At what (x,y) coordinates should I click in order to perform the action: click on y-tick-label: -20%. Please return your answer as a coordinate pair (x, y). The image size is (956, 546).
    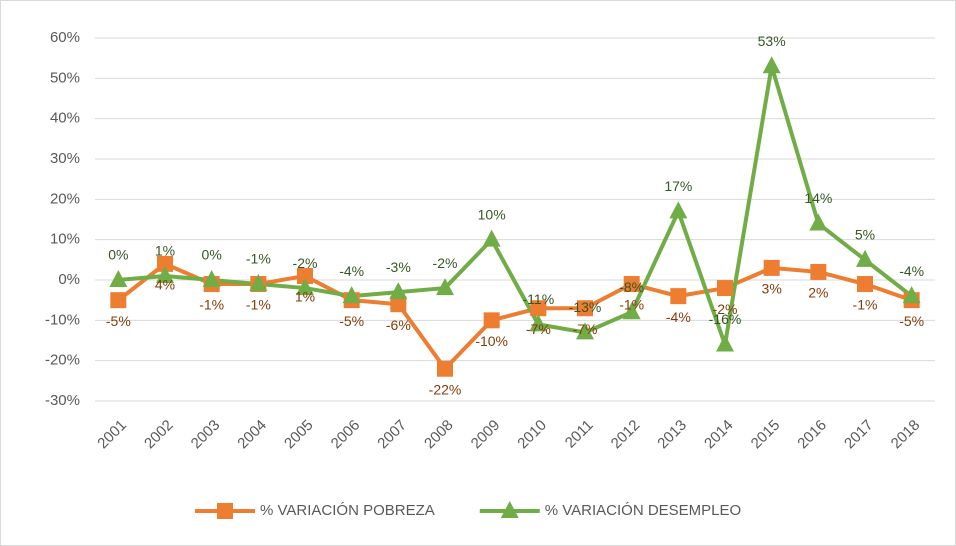
    Looking at the image, I should click on (62, 360).